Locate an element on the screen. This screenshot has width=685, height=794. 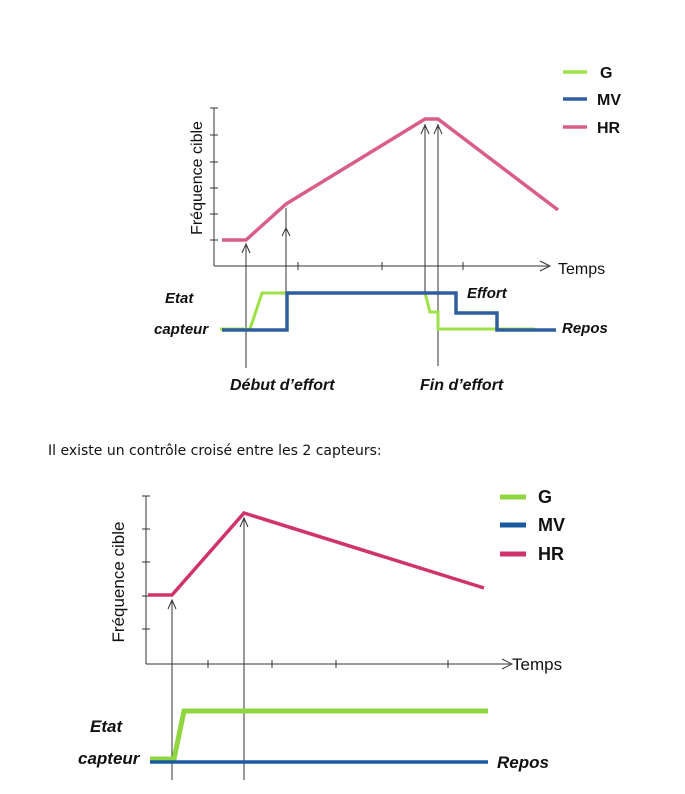
state-label-2a: Etat is located at coordinates (106, 726).